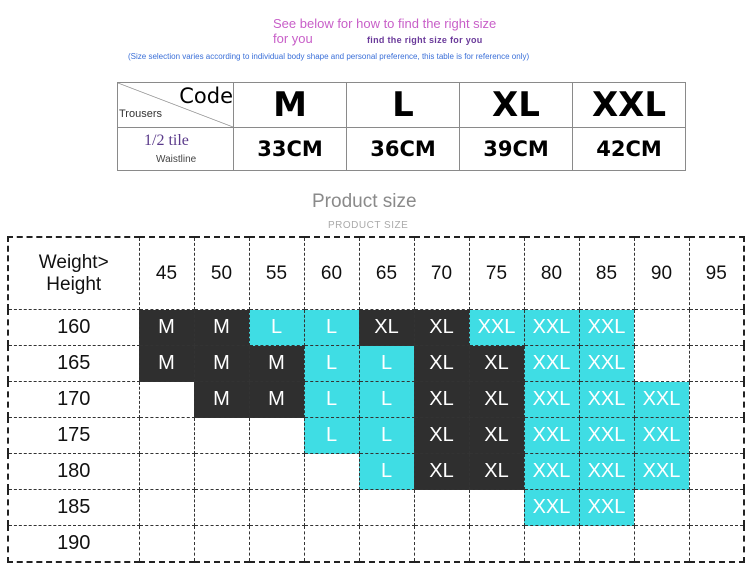 This screenshot has width=750, height=574. I want to click on weight-col-header: 60, so click(331, 273).